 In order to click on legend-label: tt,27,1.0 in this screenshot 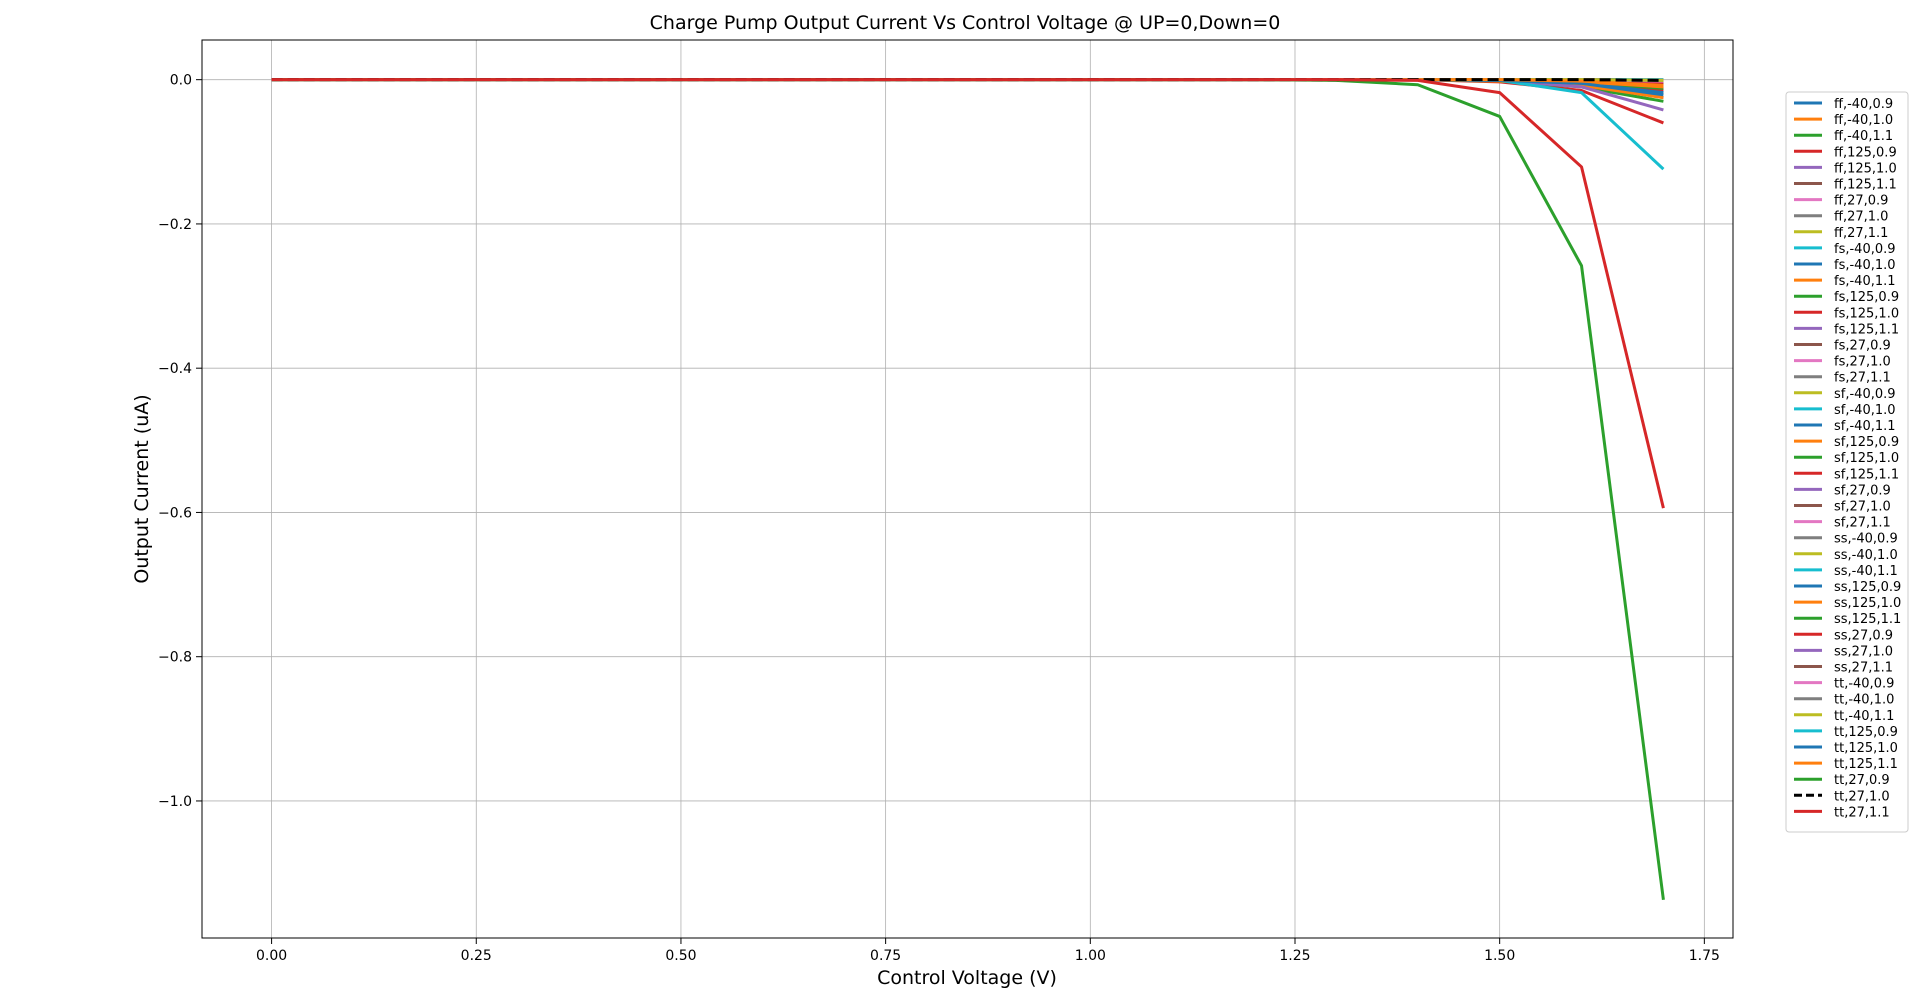, I will do `click(1862, 796)`.